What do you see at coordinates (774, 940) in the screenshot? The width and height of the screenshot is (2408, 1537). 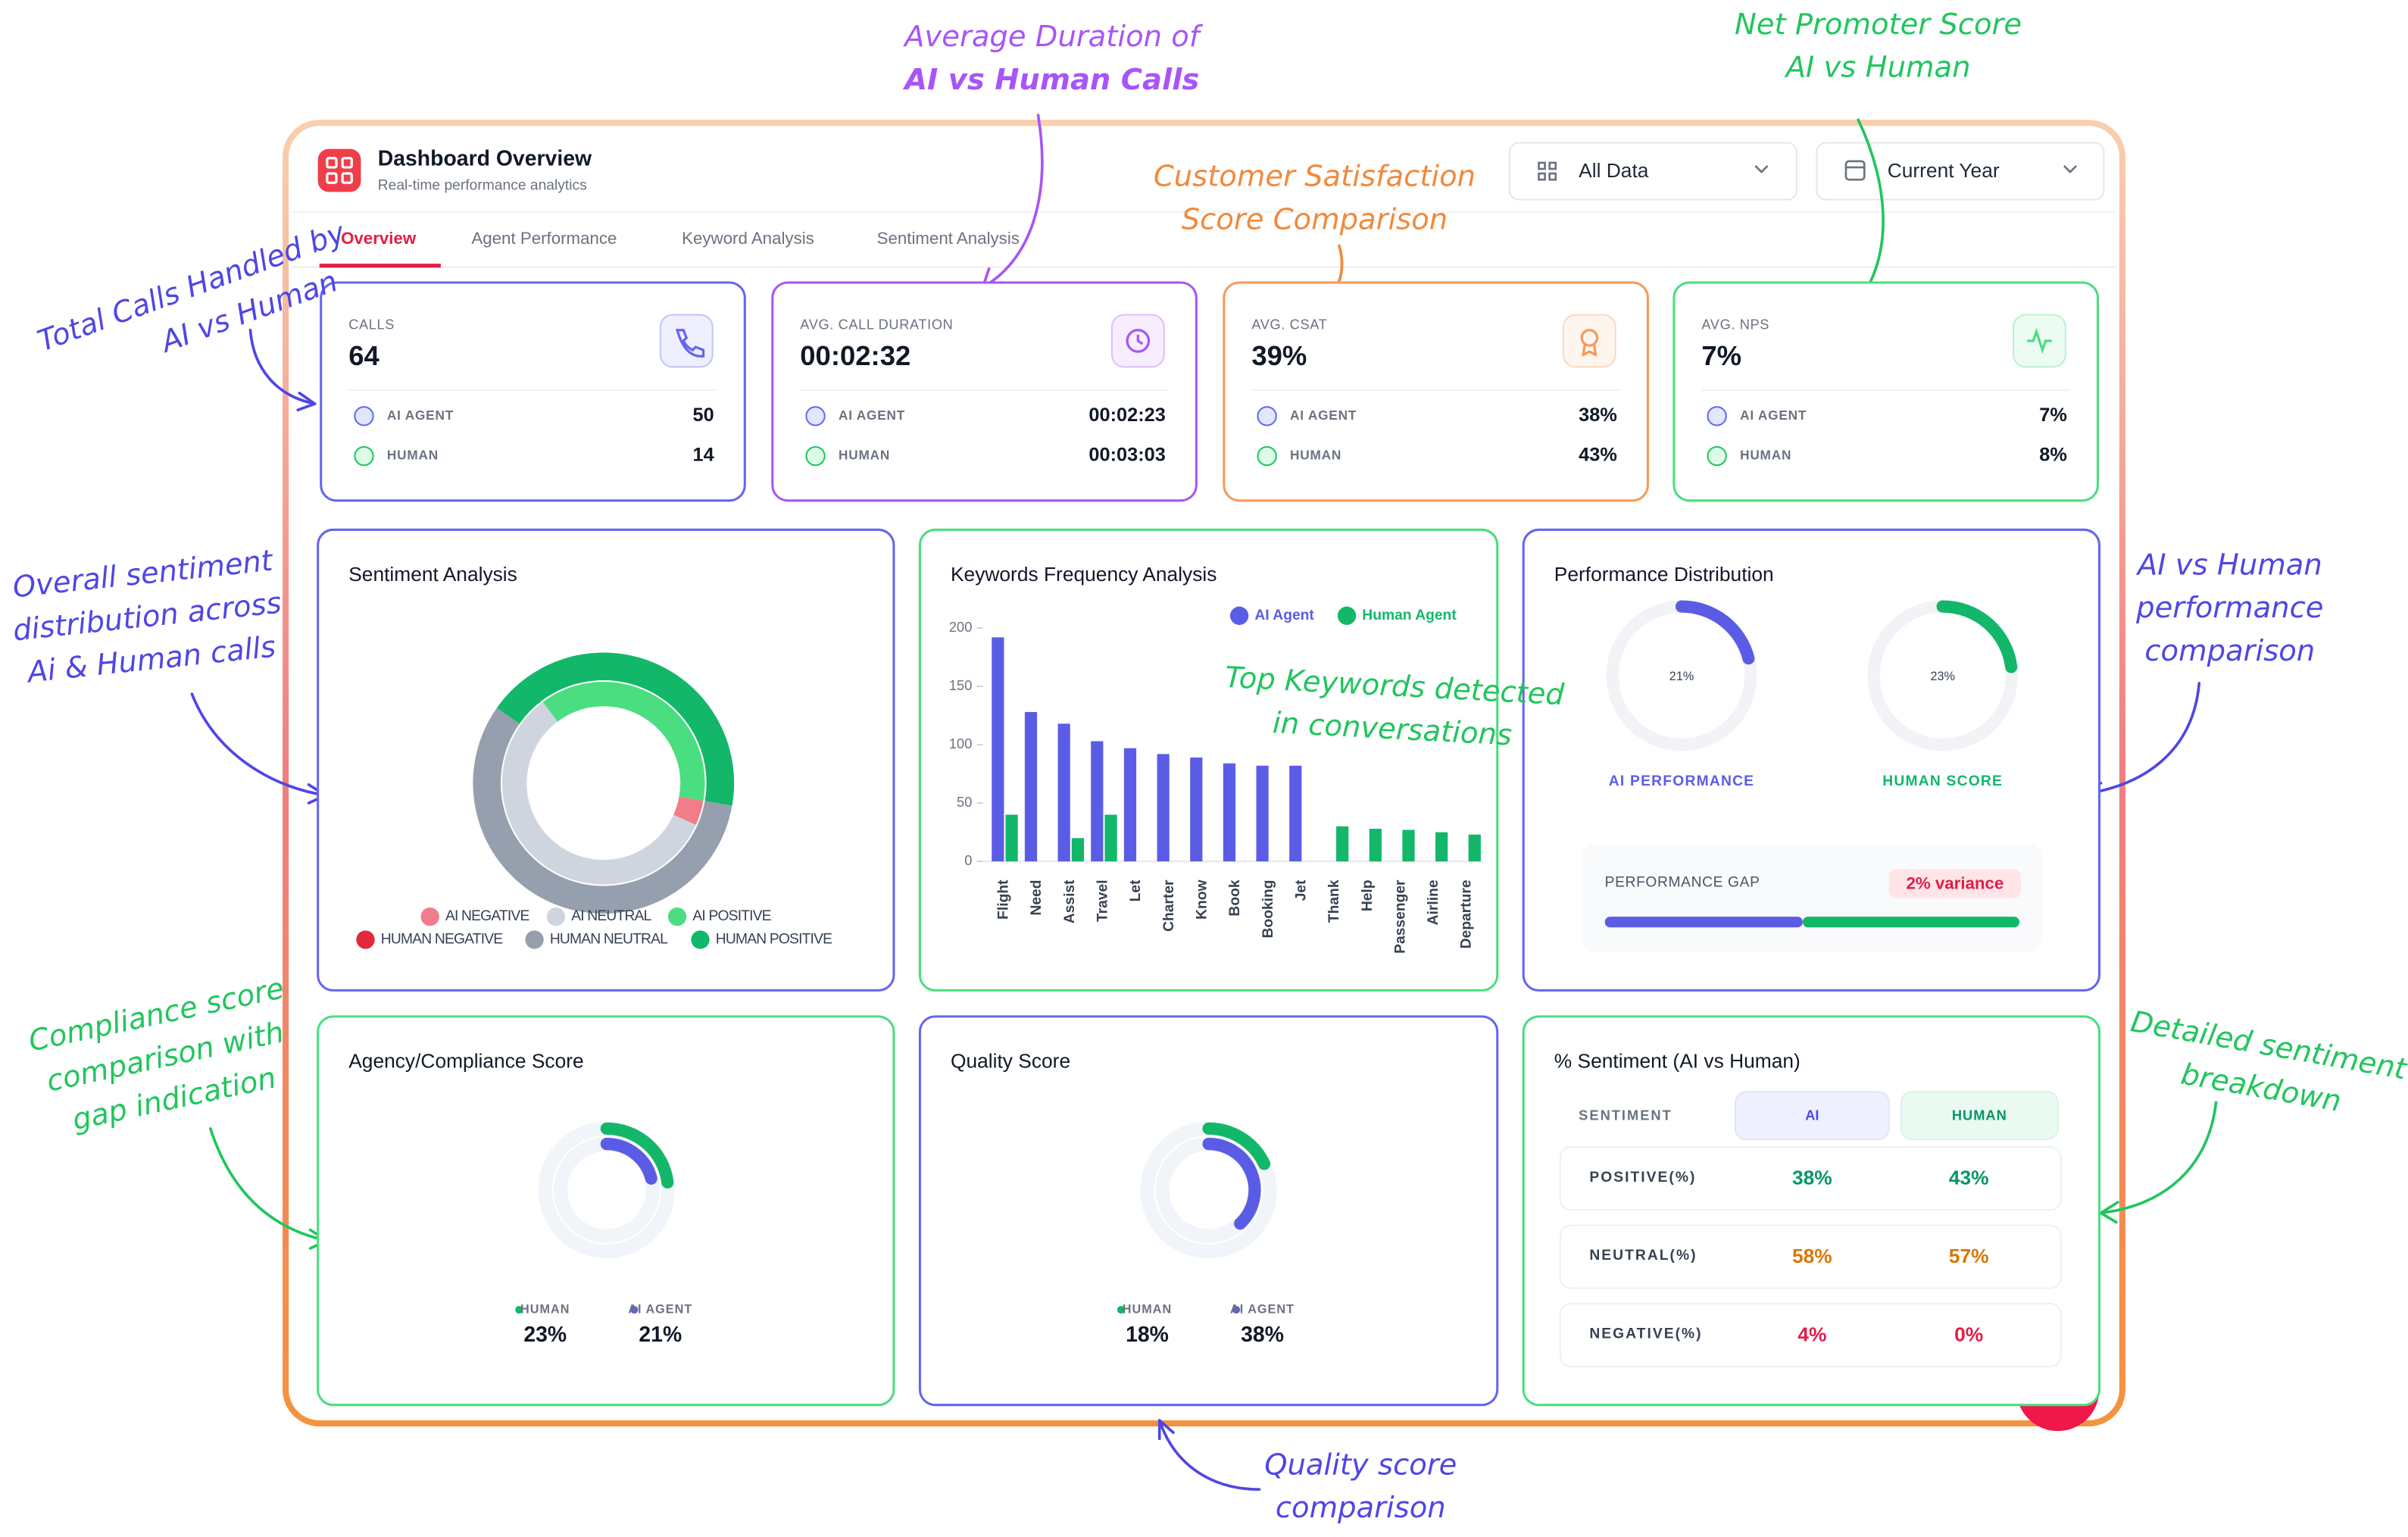 I see `legend-label: HUMAN POSITIVE` at bounding box center [774, 940].